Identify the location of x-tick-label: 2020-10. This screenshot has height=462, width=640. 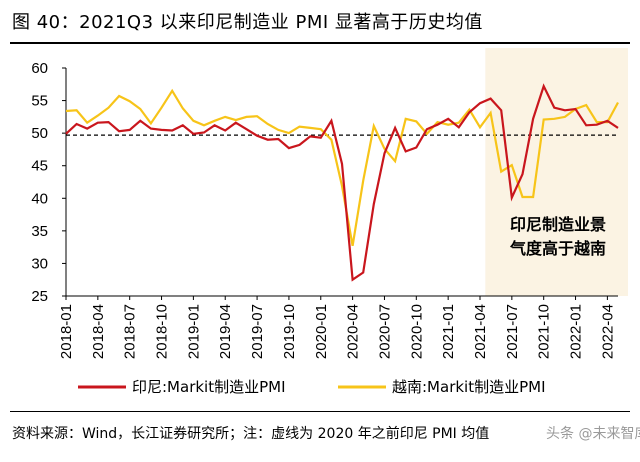
(416, 331).